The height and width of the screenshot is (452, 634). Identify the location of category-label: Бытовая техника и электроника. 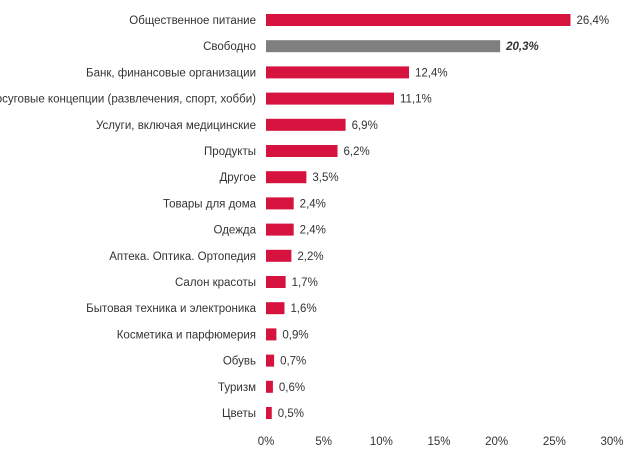
(171, 309).